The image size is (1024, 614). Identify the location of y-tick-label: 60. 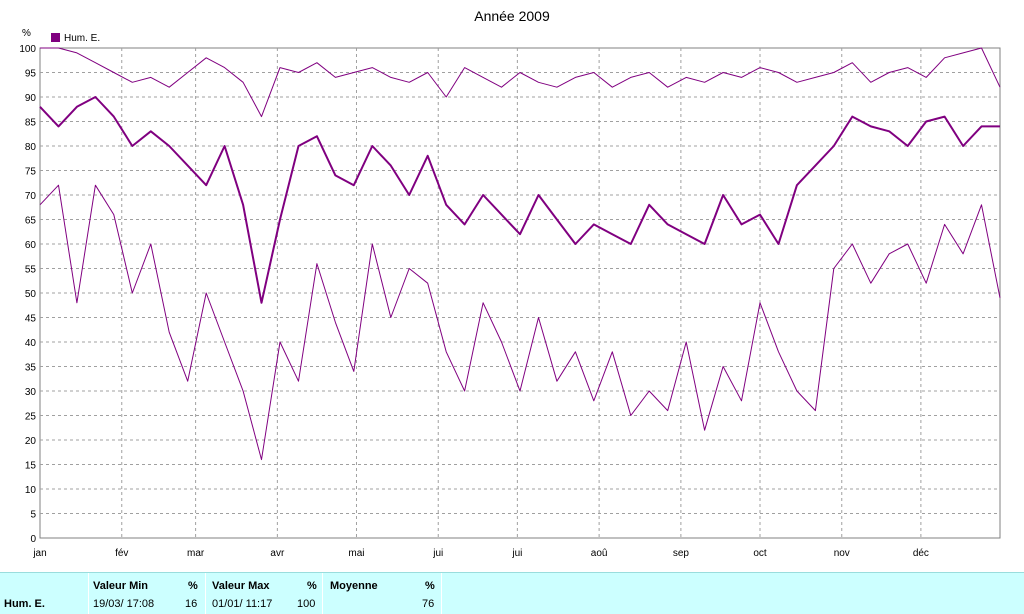
(31, 245).